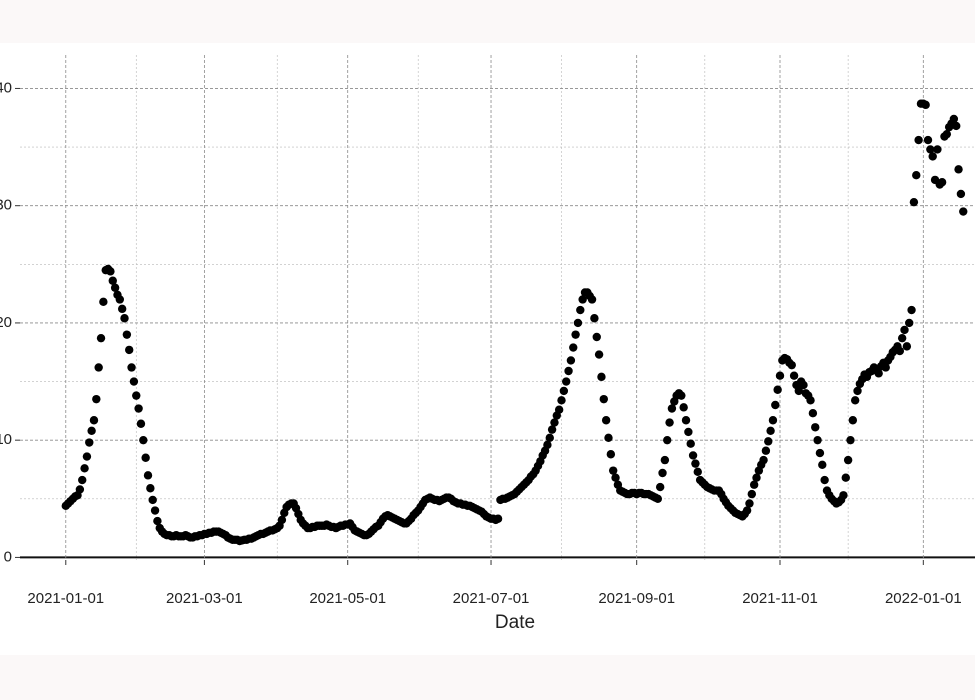 Image resolution: width=975 pixels, height=700 pixels. What do you see at coordinates (515, 622) in the screenshot?
I see `x-axis-label: Date` at bounding box center [515, 622].